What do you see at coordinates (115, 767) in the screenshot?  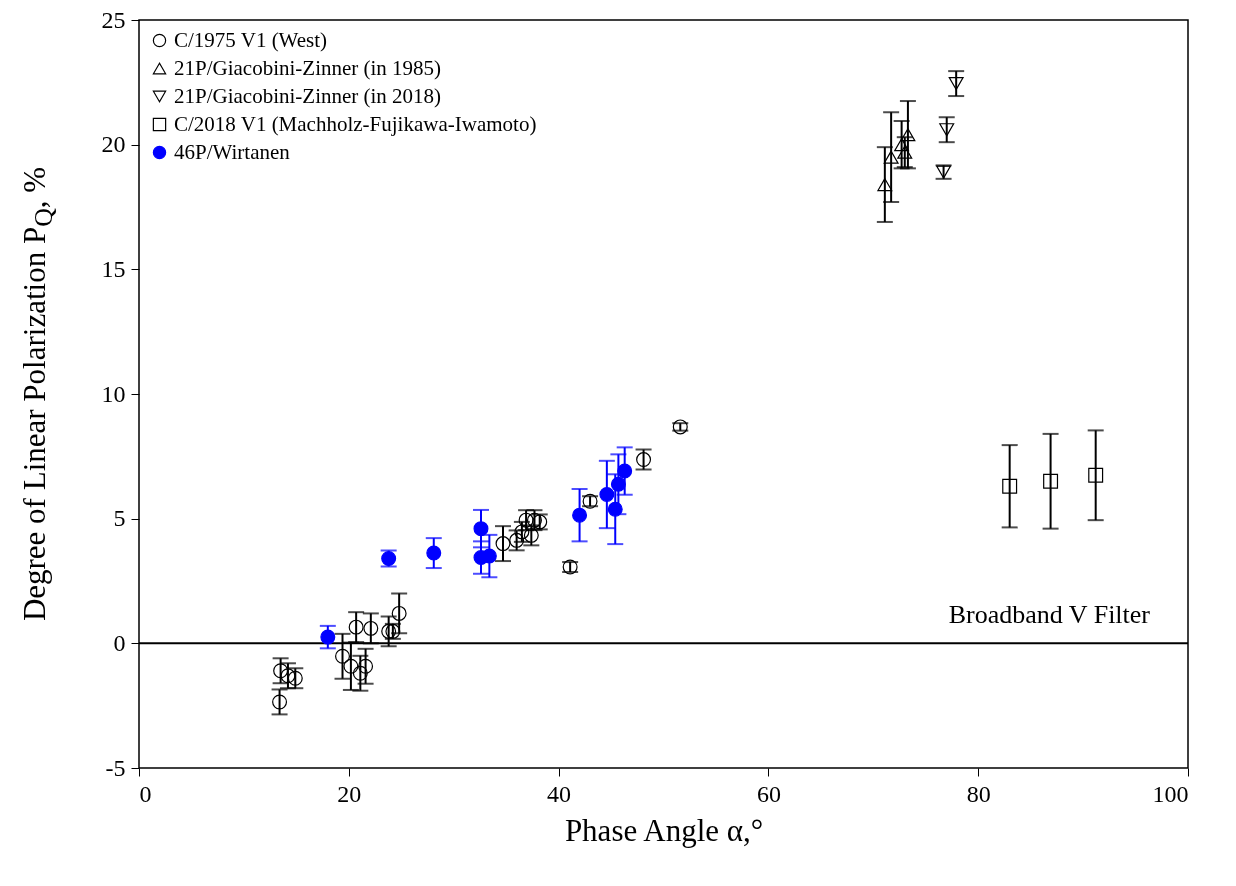 I see `y-tick-label: -5` at bounding box center [115, 767].